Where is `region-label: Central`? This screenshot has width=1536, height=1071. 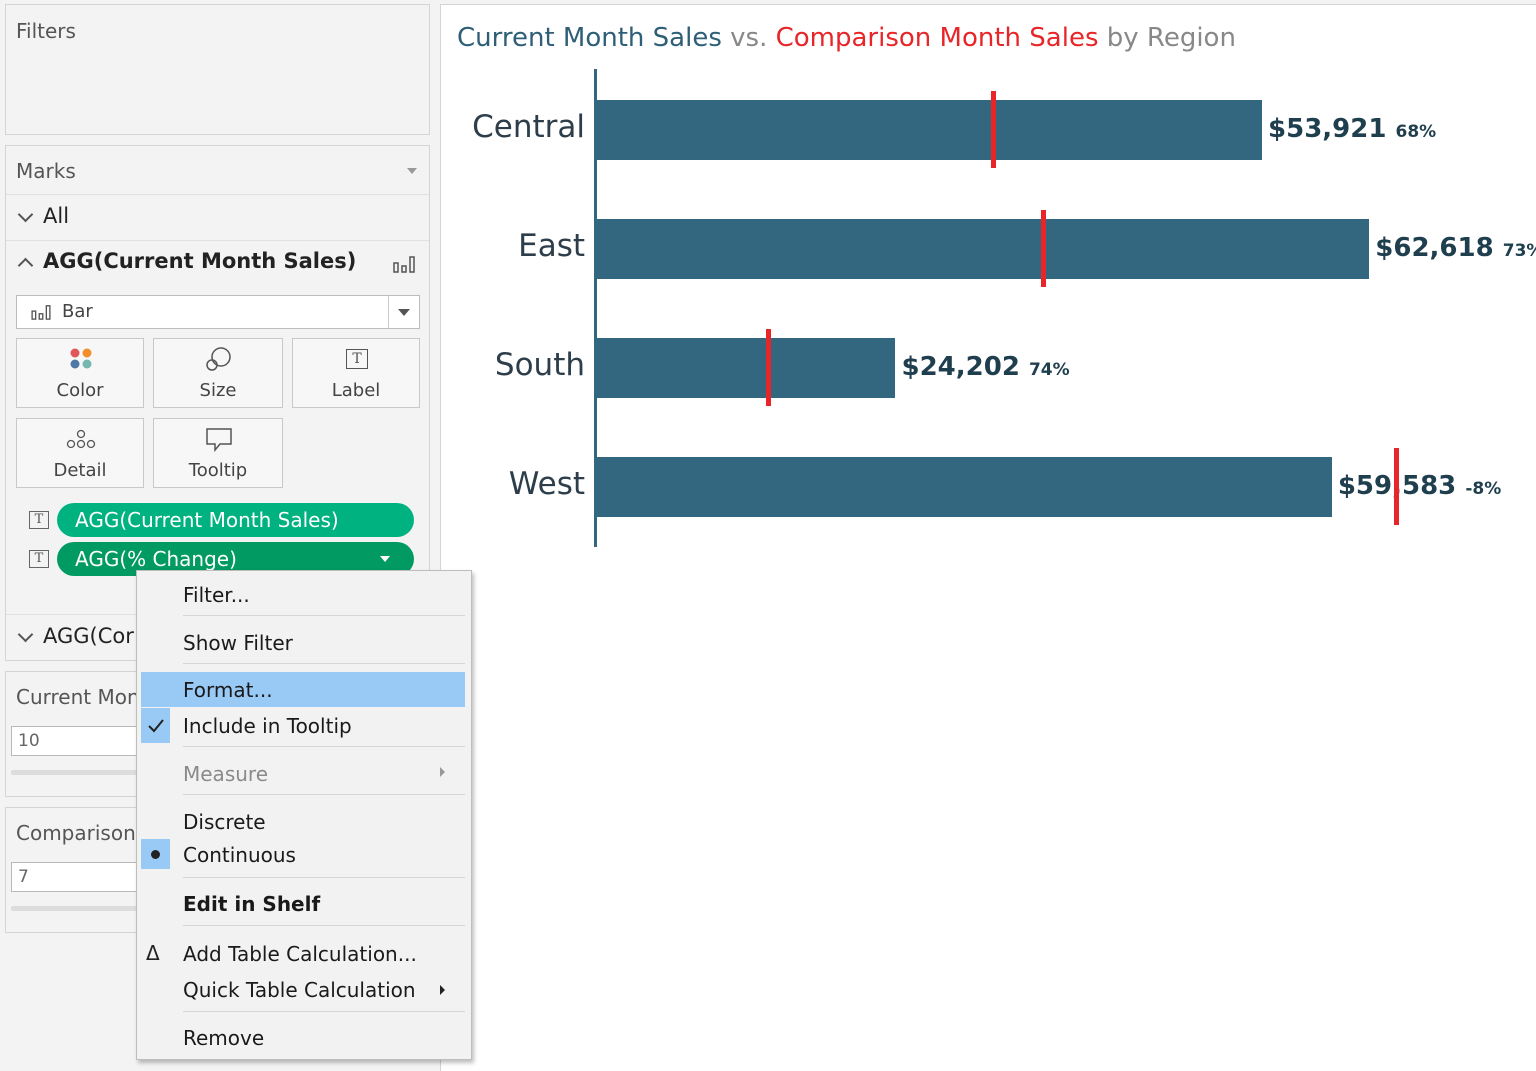 region-label: Central is located at coordinates (528, 127).